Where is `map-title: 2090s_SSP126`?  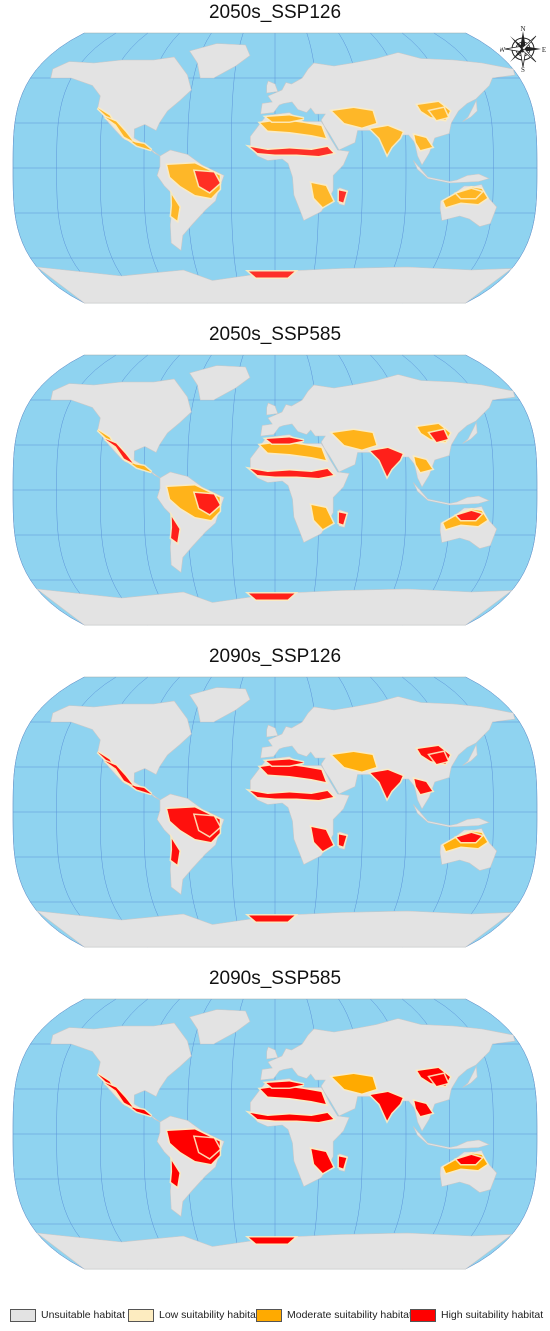
map-title: 2090s_SSP126 is located at coordinates (275, 656).